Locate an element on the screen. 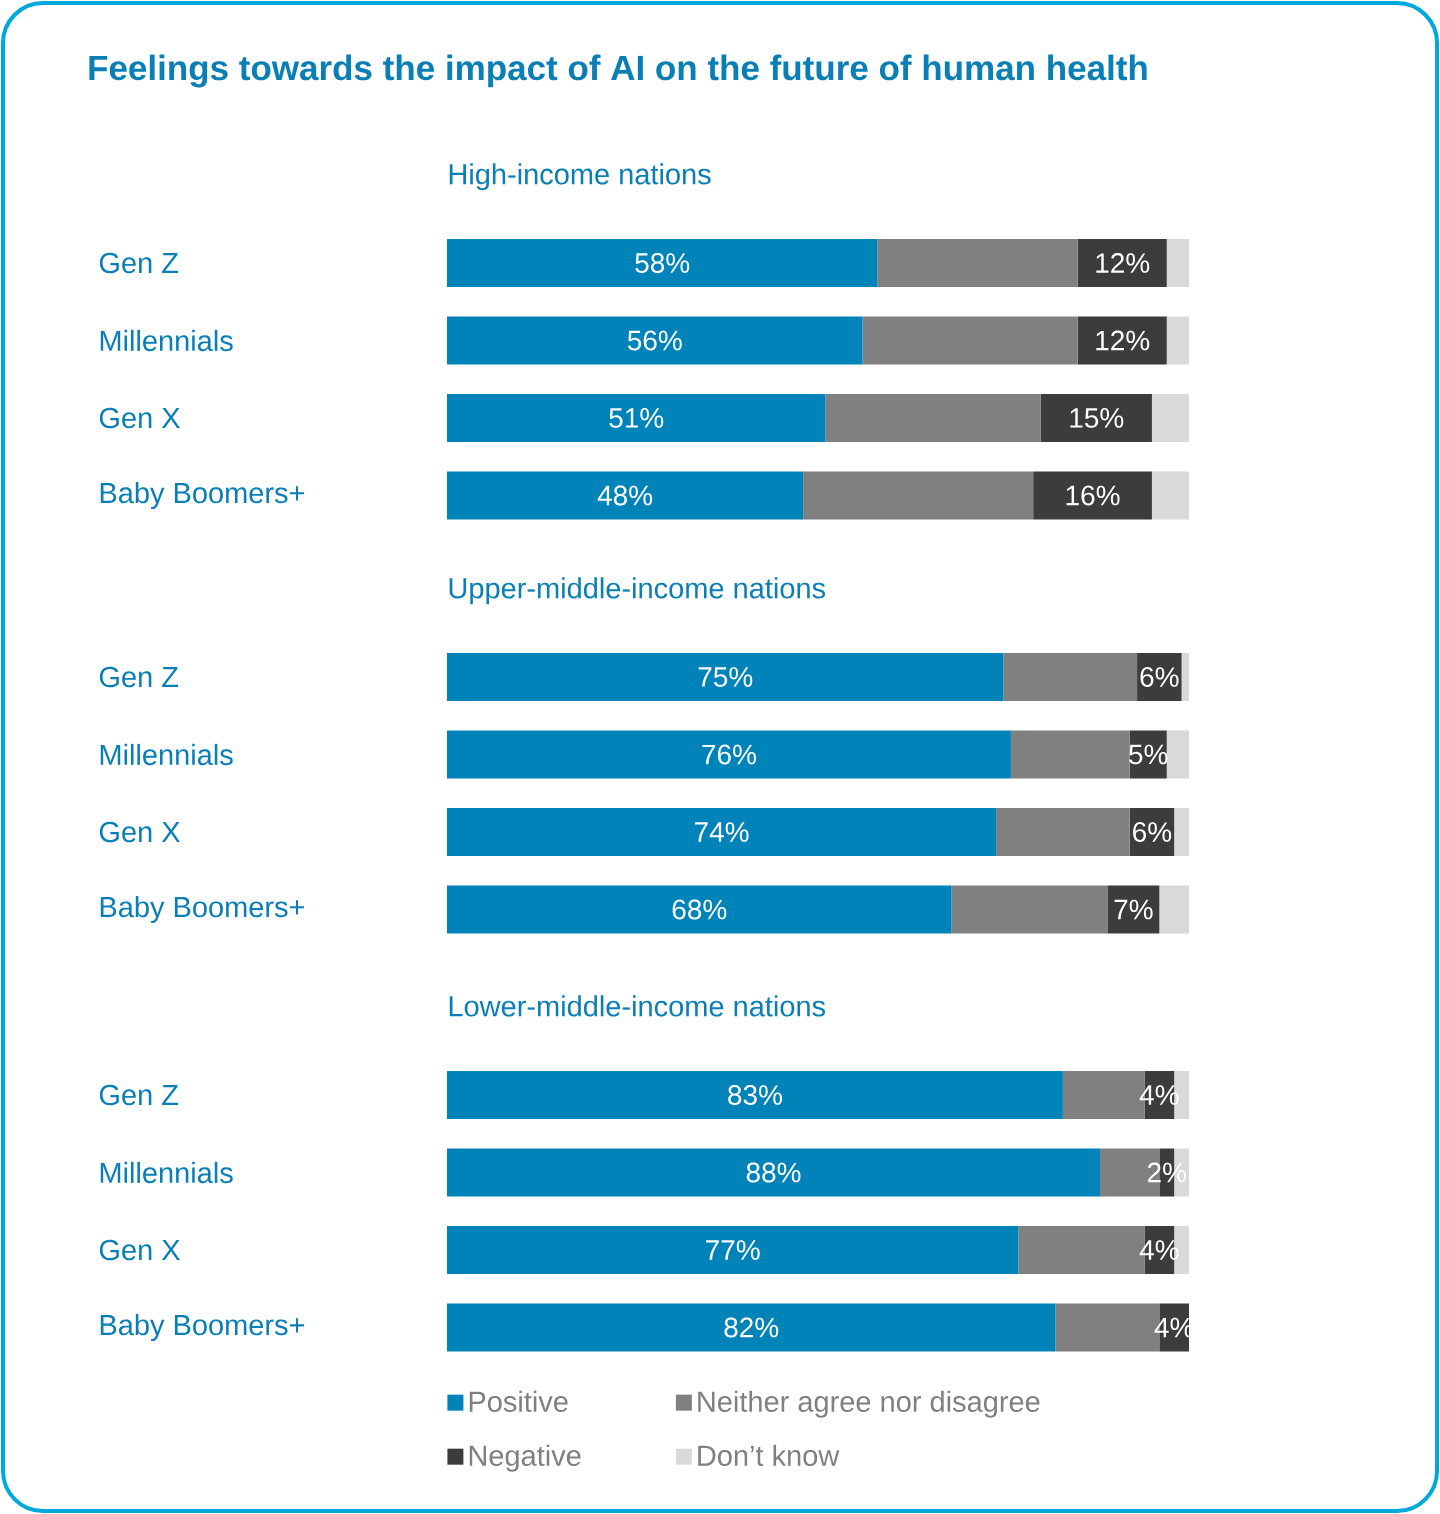  legend-label: Negative is located at coordinates (525, 1458).